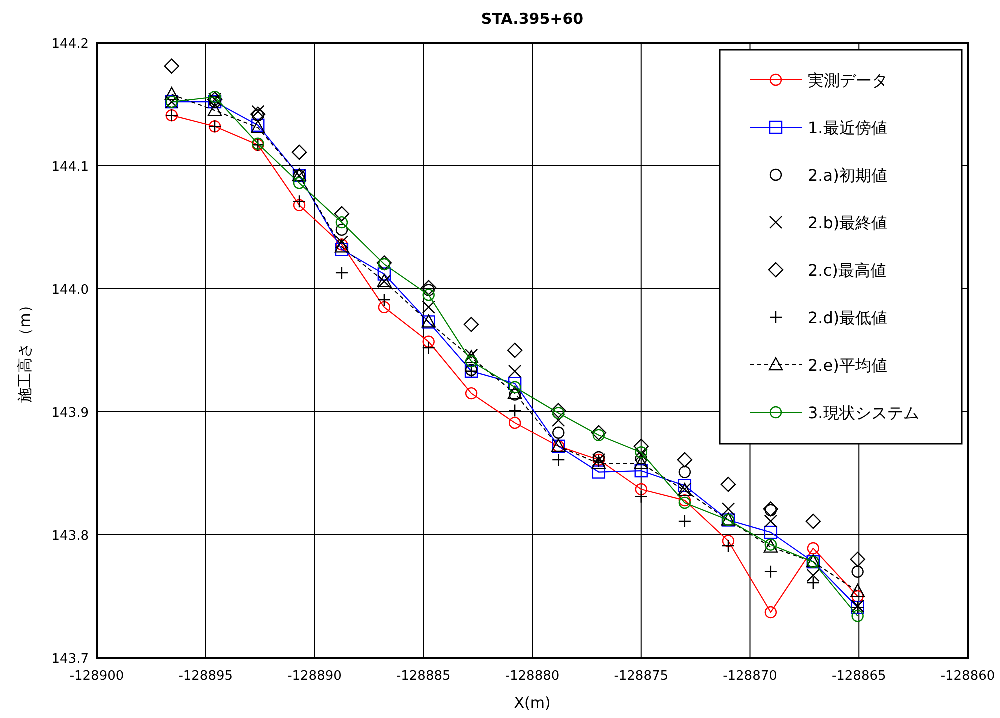 Image resolution: width=1000 pixels, height=718 pixels. What do you see at coordinates (864, 413) in the screenshot?
I see `legend-label: 3.現状システム` at bounding box center [864, 413].